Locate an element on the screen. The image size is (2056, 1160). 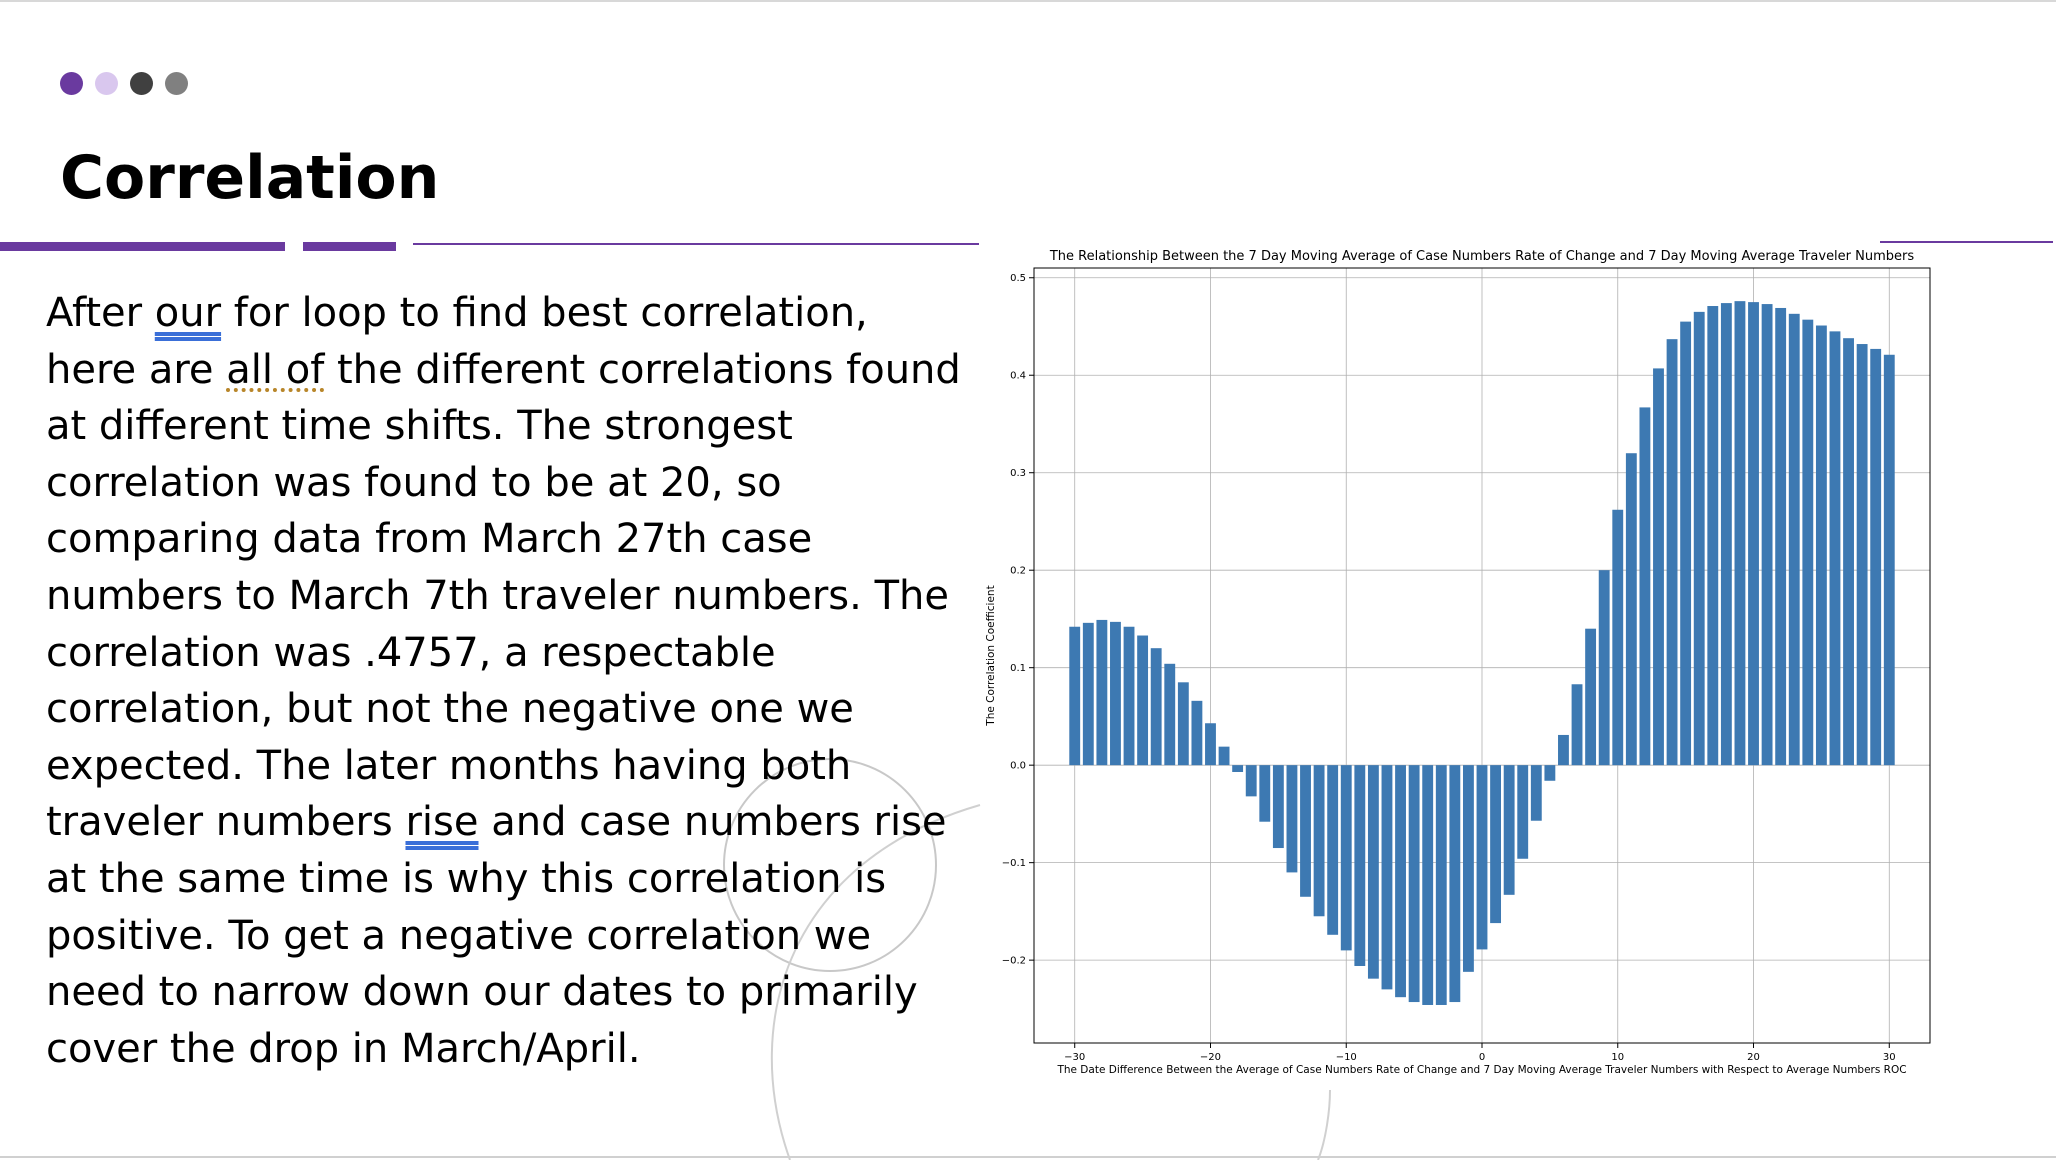
slide-top-border is located at coordinates (1028, 1).